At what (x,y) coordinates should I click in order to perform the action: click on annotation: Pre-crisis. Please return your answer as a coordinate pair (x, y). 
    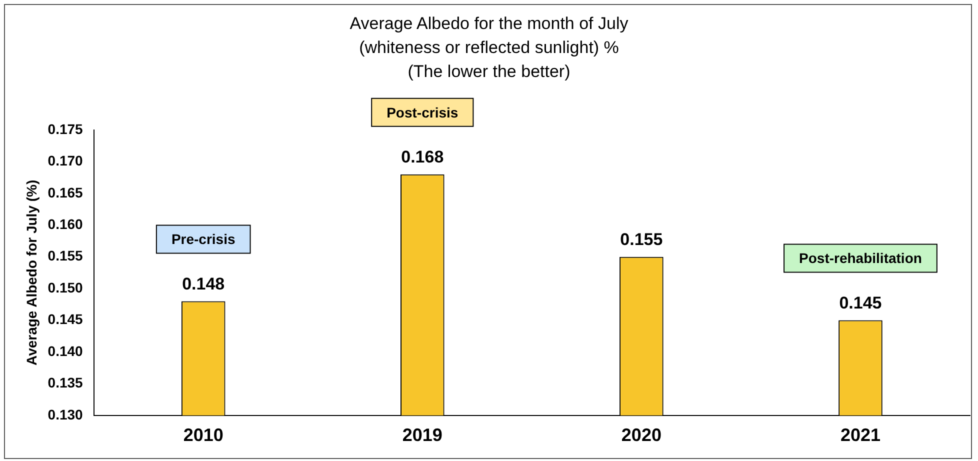
    Looking at the image, I should click on (203, 239).